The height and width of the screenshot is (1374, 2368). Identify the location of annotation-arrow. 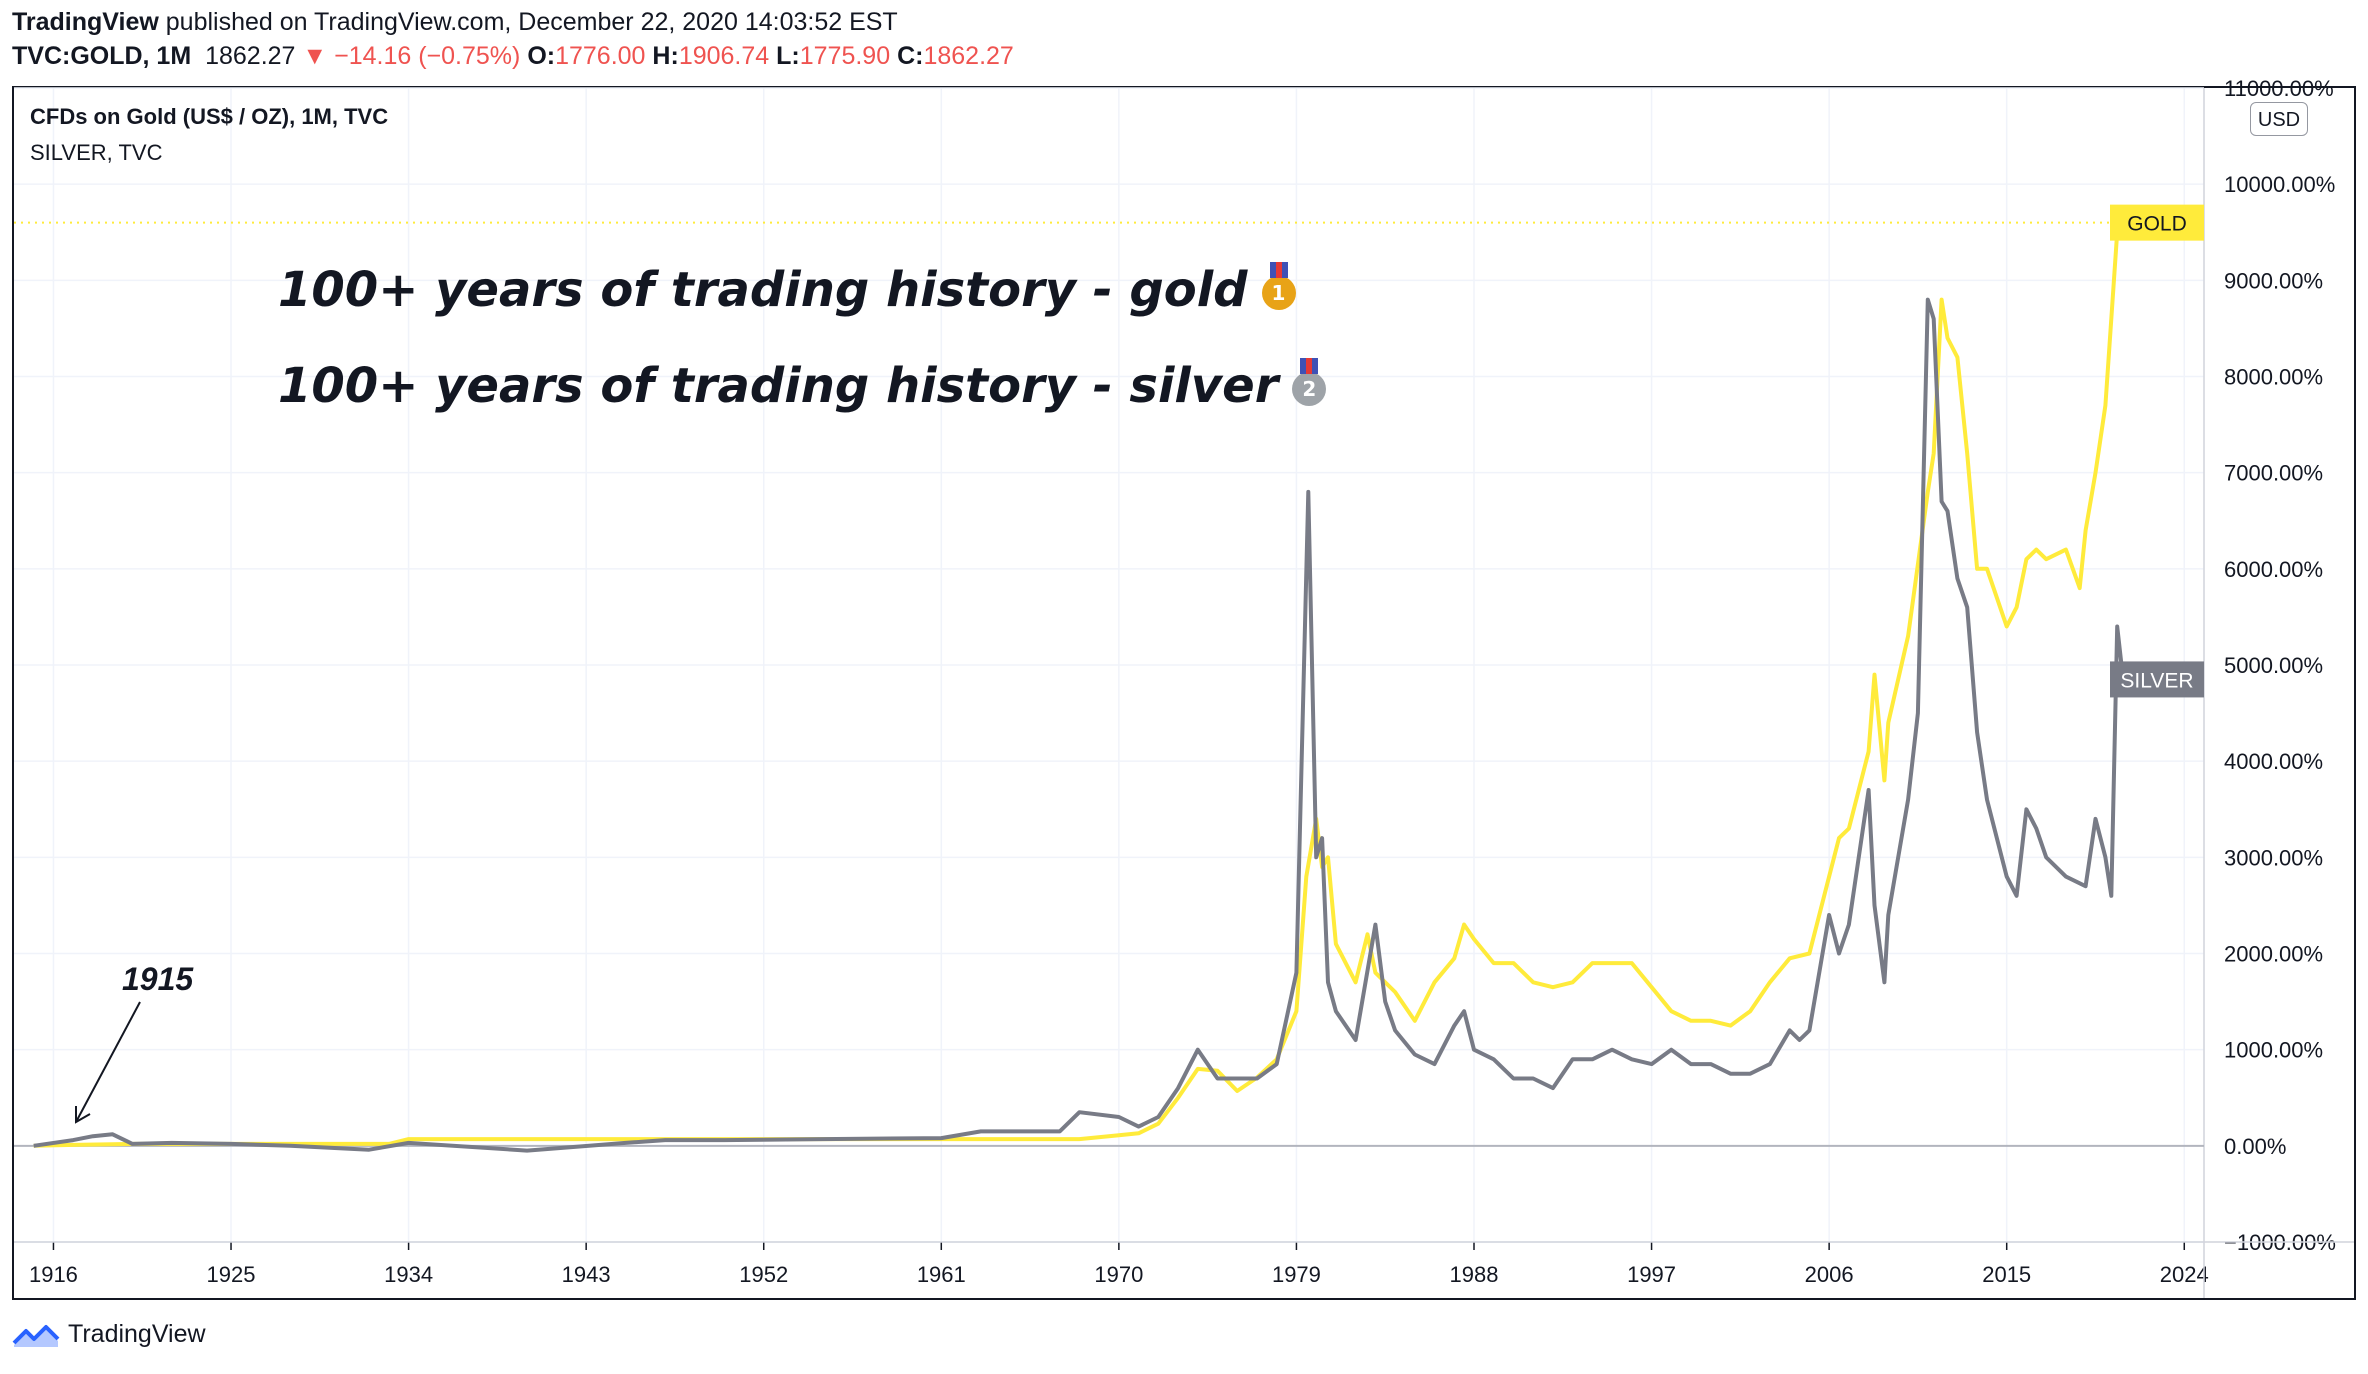
(108, 1062).